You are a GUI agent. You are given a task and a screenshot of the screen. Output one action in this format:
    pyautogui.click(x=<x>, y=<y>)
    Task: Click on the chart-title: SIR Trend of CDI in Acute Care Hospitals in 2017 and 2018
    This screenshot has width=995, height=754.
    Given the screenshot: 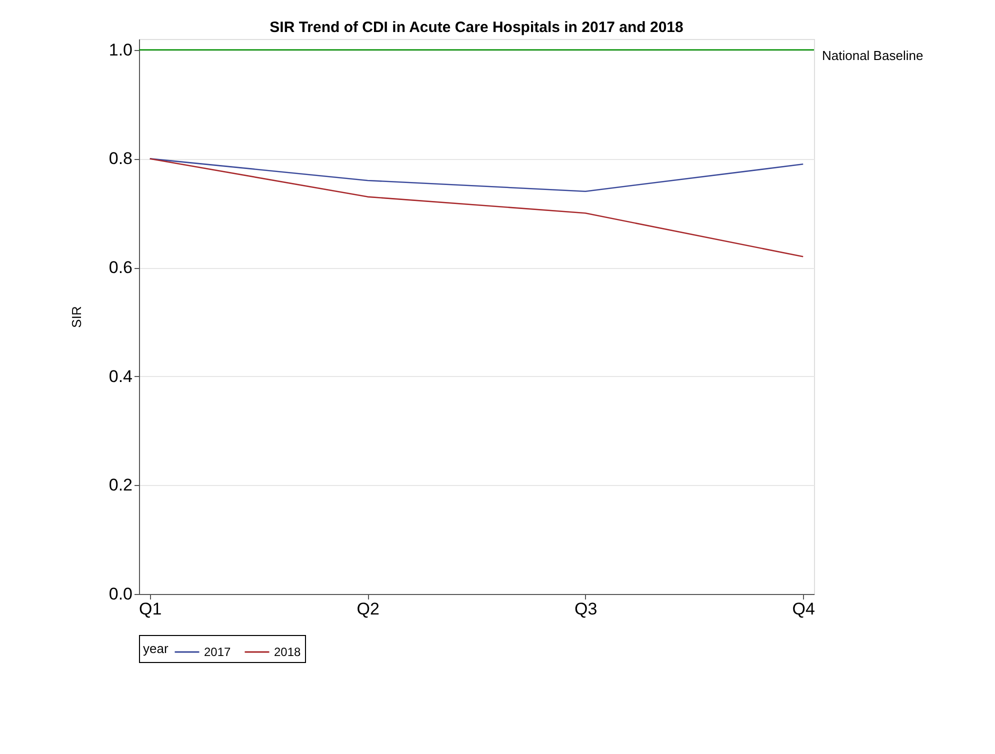 What is the action you would take?
    pyautogui.click(x=477, y=27)
    